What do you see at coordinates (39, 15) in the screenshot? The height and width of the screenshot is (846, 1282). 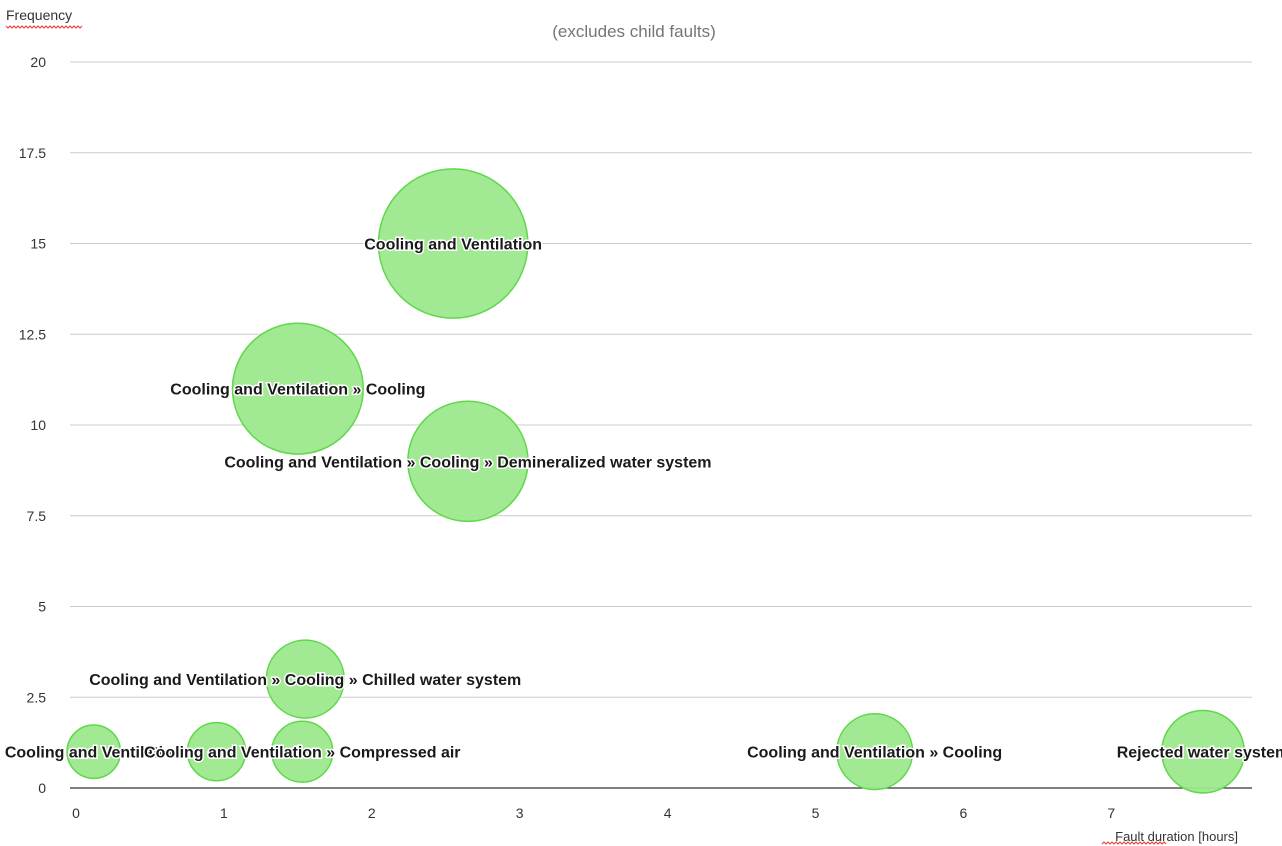 I see `y-axis-label: Frequency` at bounding box center [39, 15].